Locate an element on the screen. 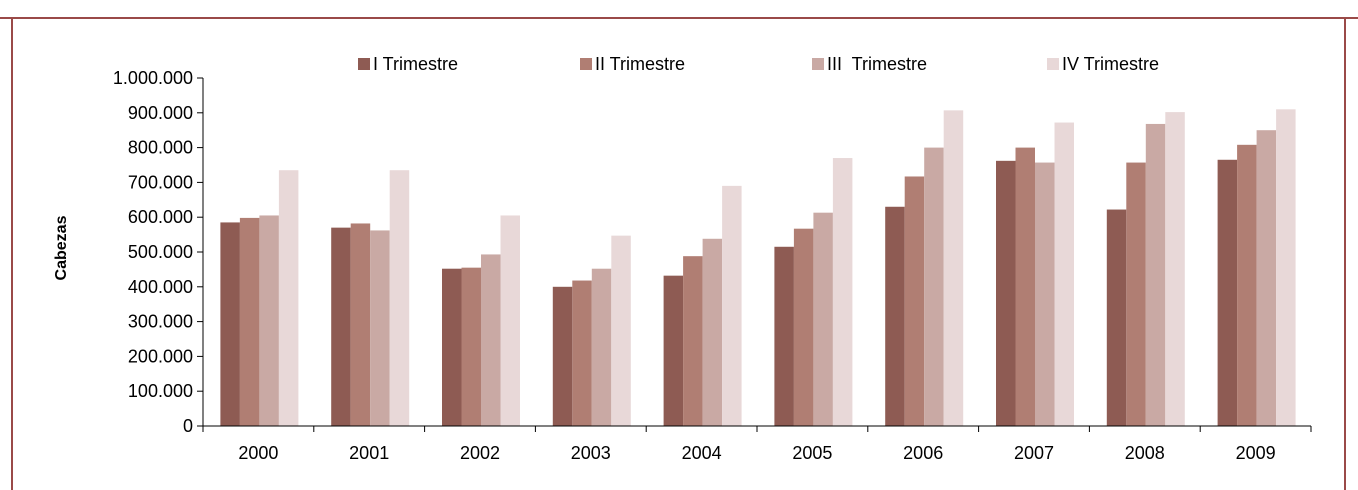  legend-label: II Trimestre is located at coordinates (640, 64).